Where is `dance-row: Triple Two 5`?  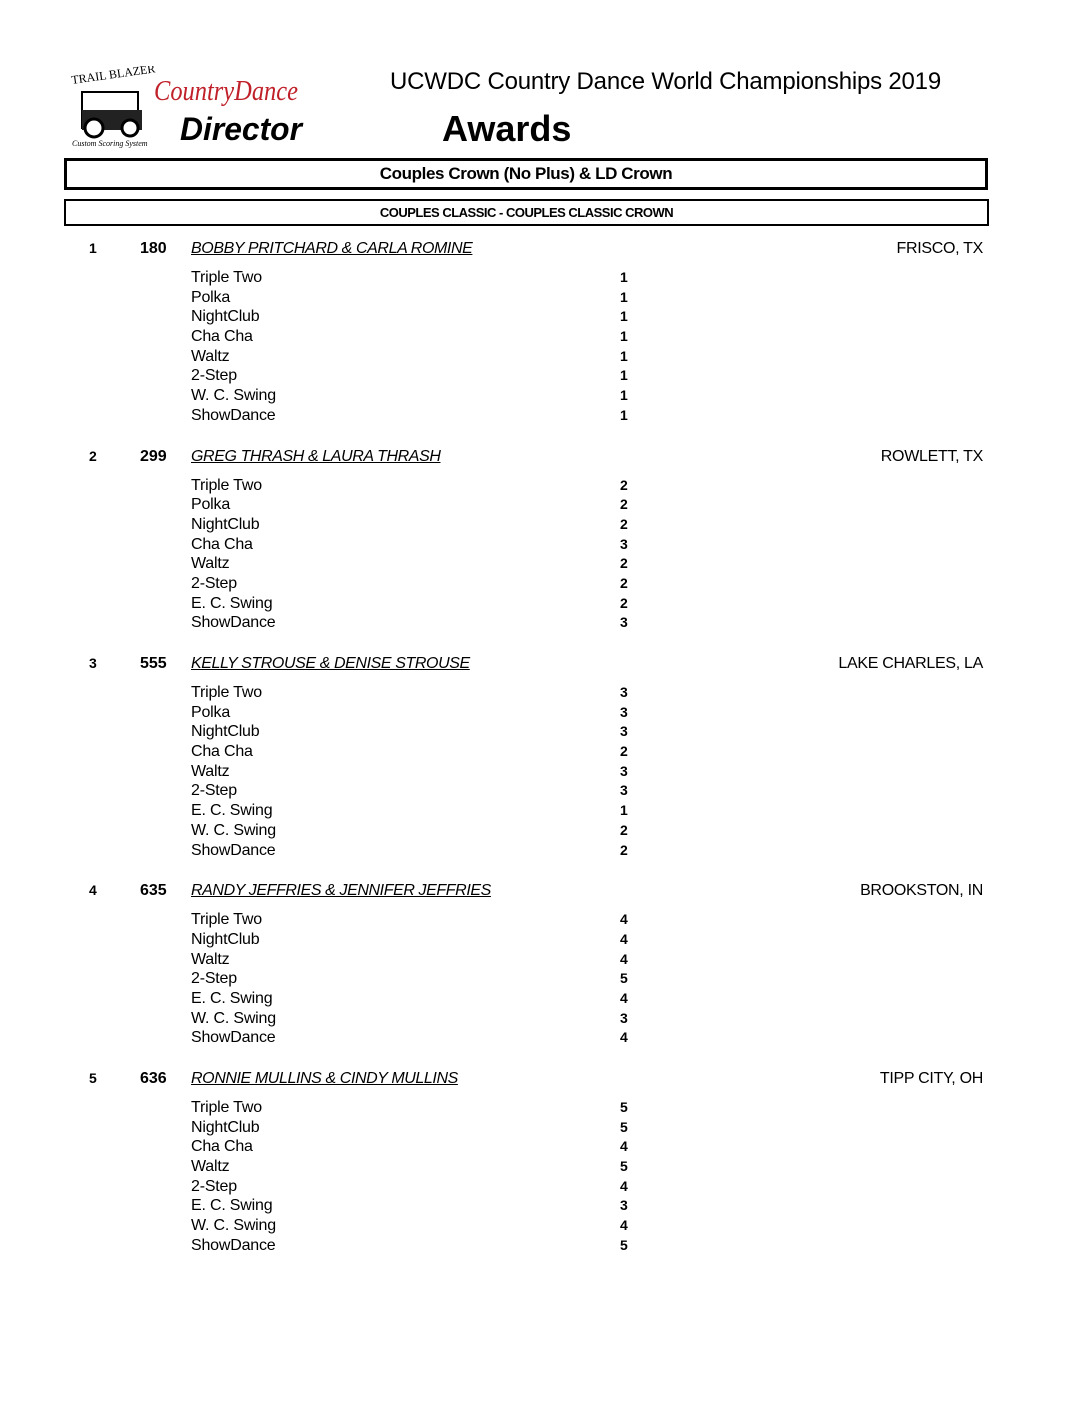 dance-row: Triple Two 5 is located at coordinates (544, 1109).